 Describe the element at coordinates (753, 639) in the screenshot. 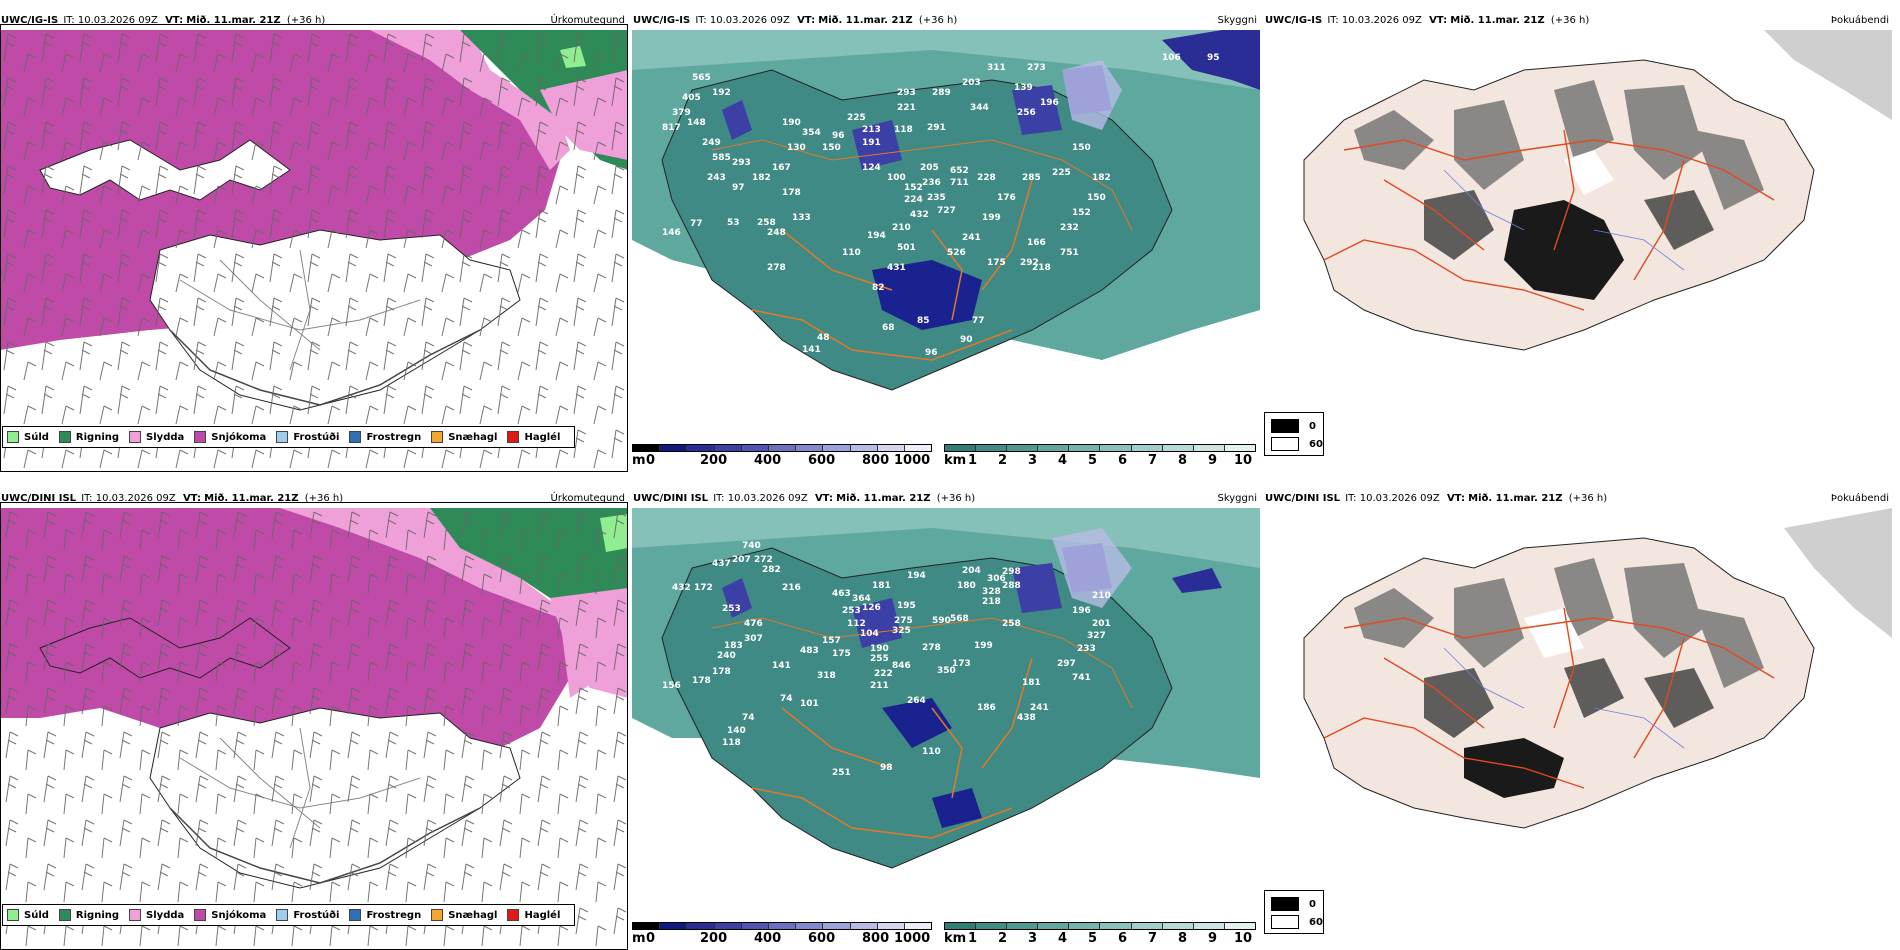

I see `cloud-base-label: 307` at that location.